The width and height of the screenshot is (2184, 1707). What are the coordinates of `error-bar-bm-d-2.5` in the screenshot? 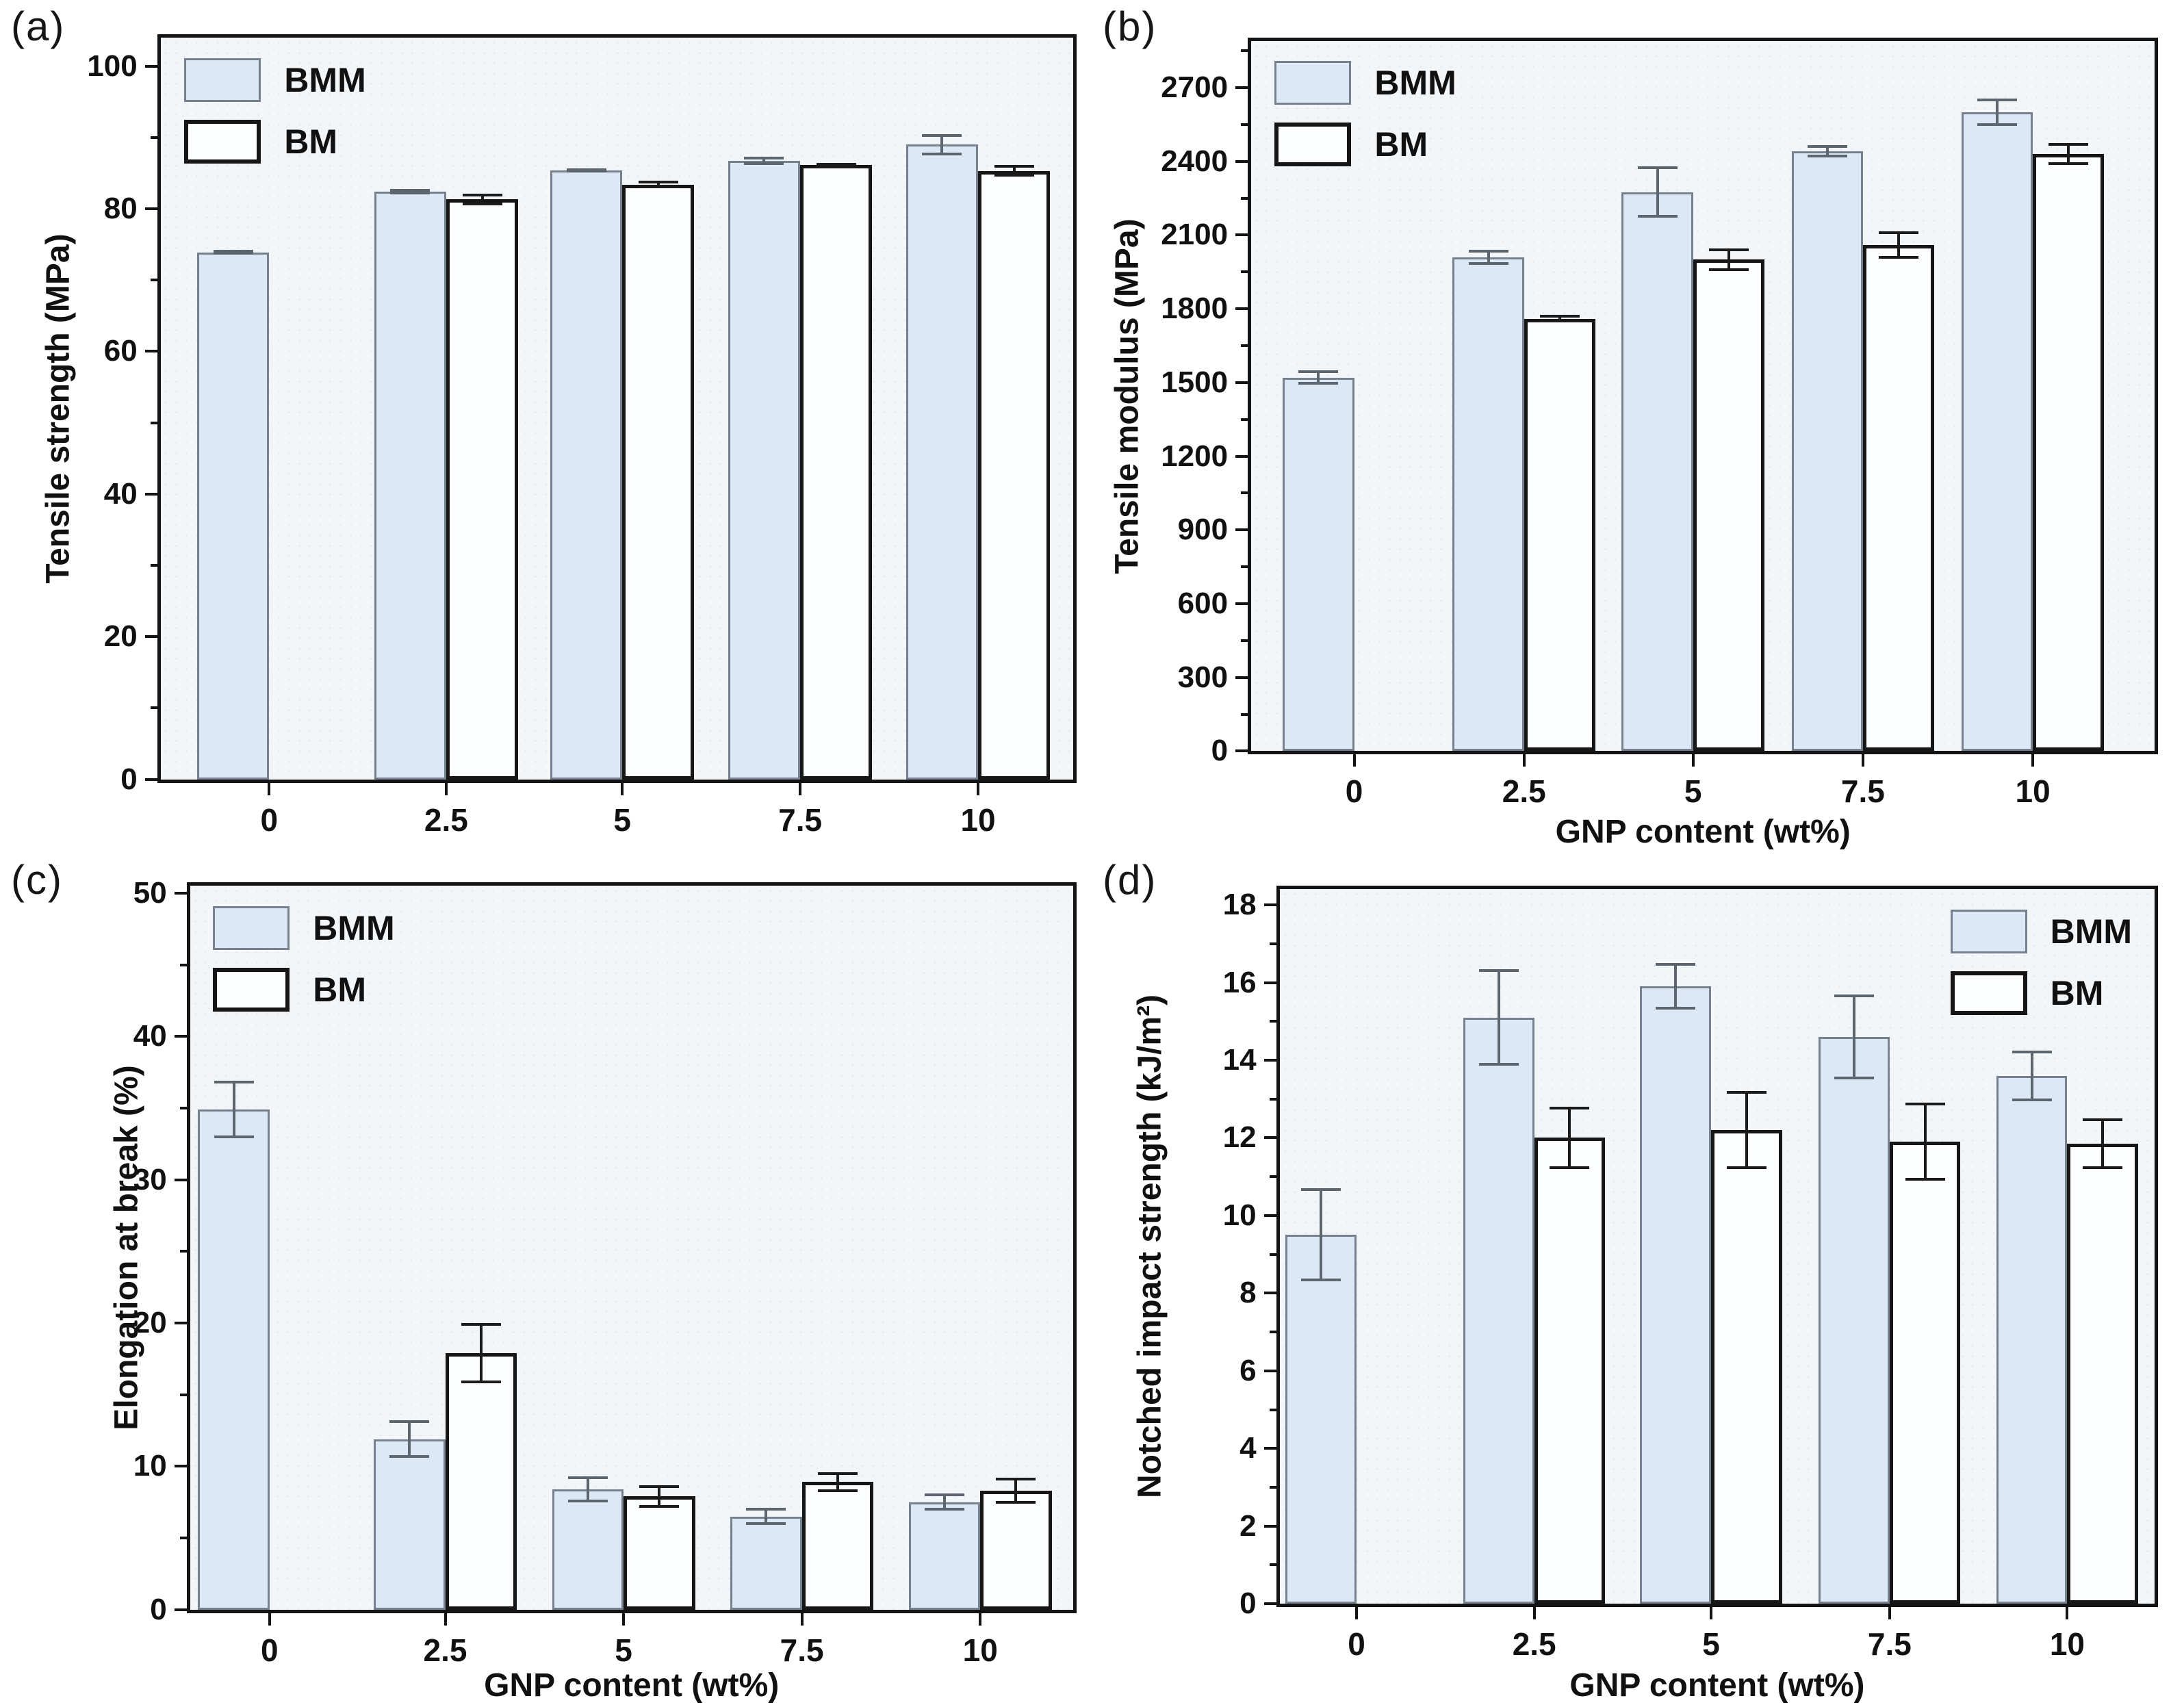 It's located at (1570, 1138).